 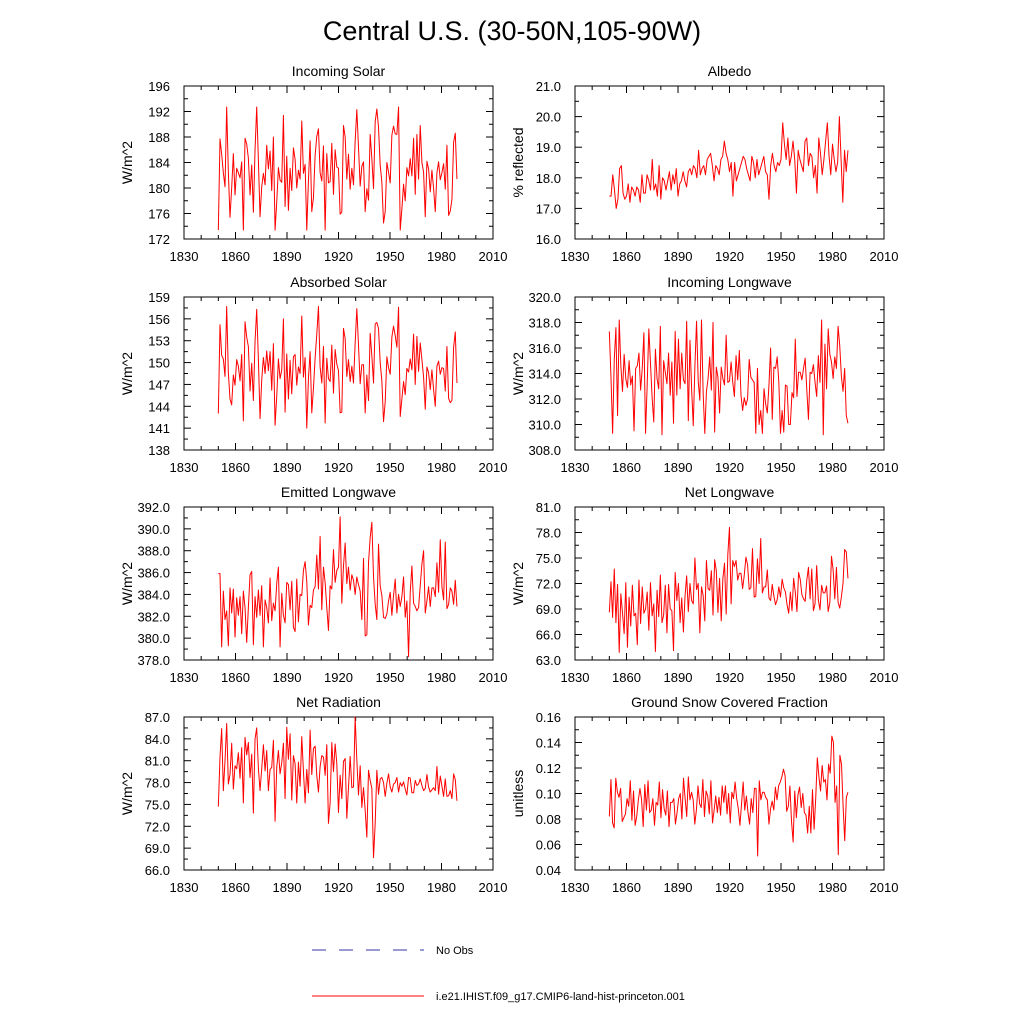 What do you see at coordinates (159, 163) in the screenshot?
I see `y-tick-label: 184` at bounding box center [159, 163].